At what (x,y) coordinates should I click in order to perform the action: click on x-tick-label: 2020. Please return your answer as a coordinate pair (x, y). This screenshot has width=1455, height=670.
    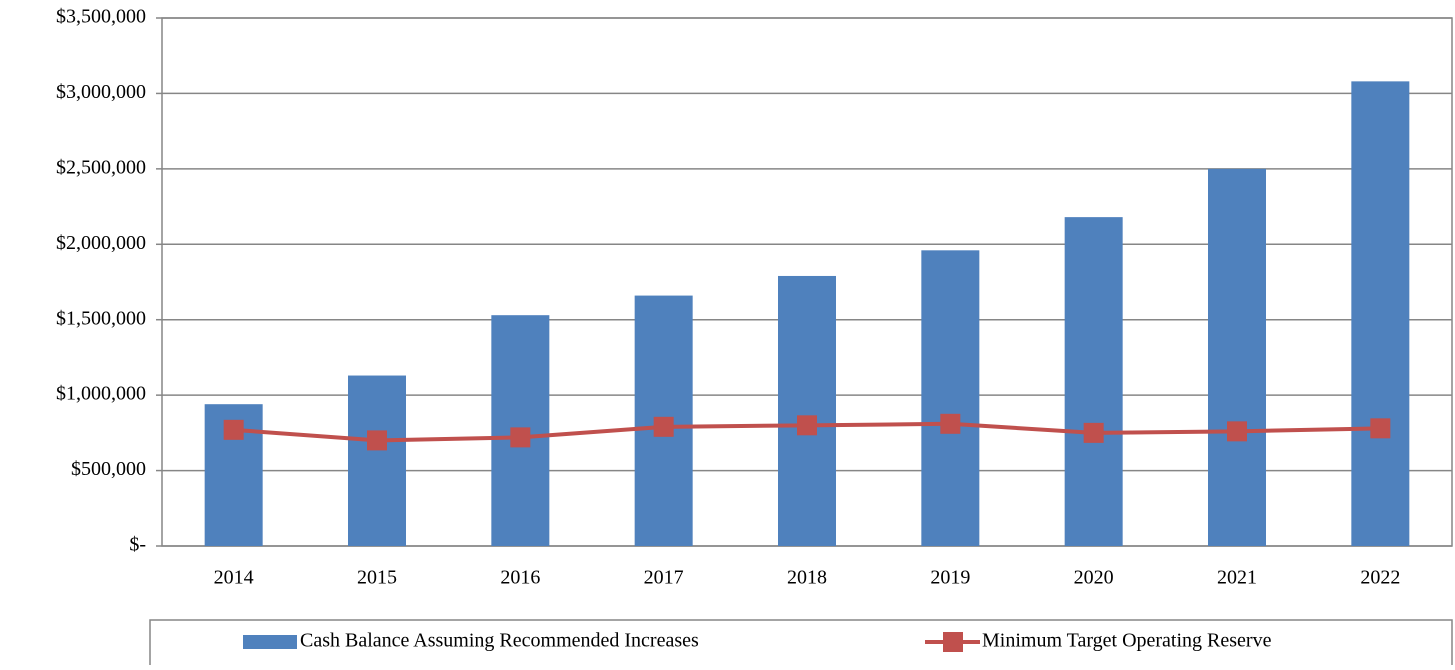
    Looking at the image, I should click on (1094, 578).